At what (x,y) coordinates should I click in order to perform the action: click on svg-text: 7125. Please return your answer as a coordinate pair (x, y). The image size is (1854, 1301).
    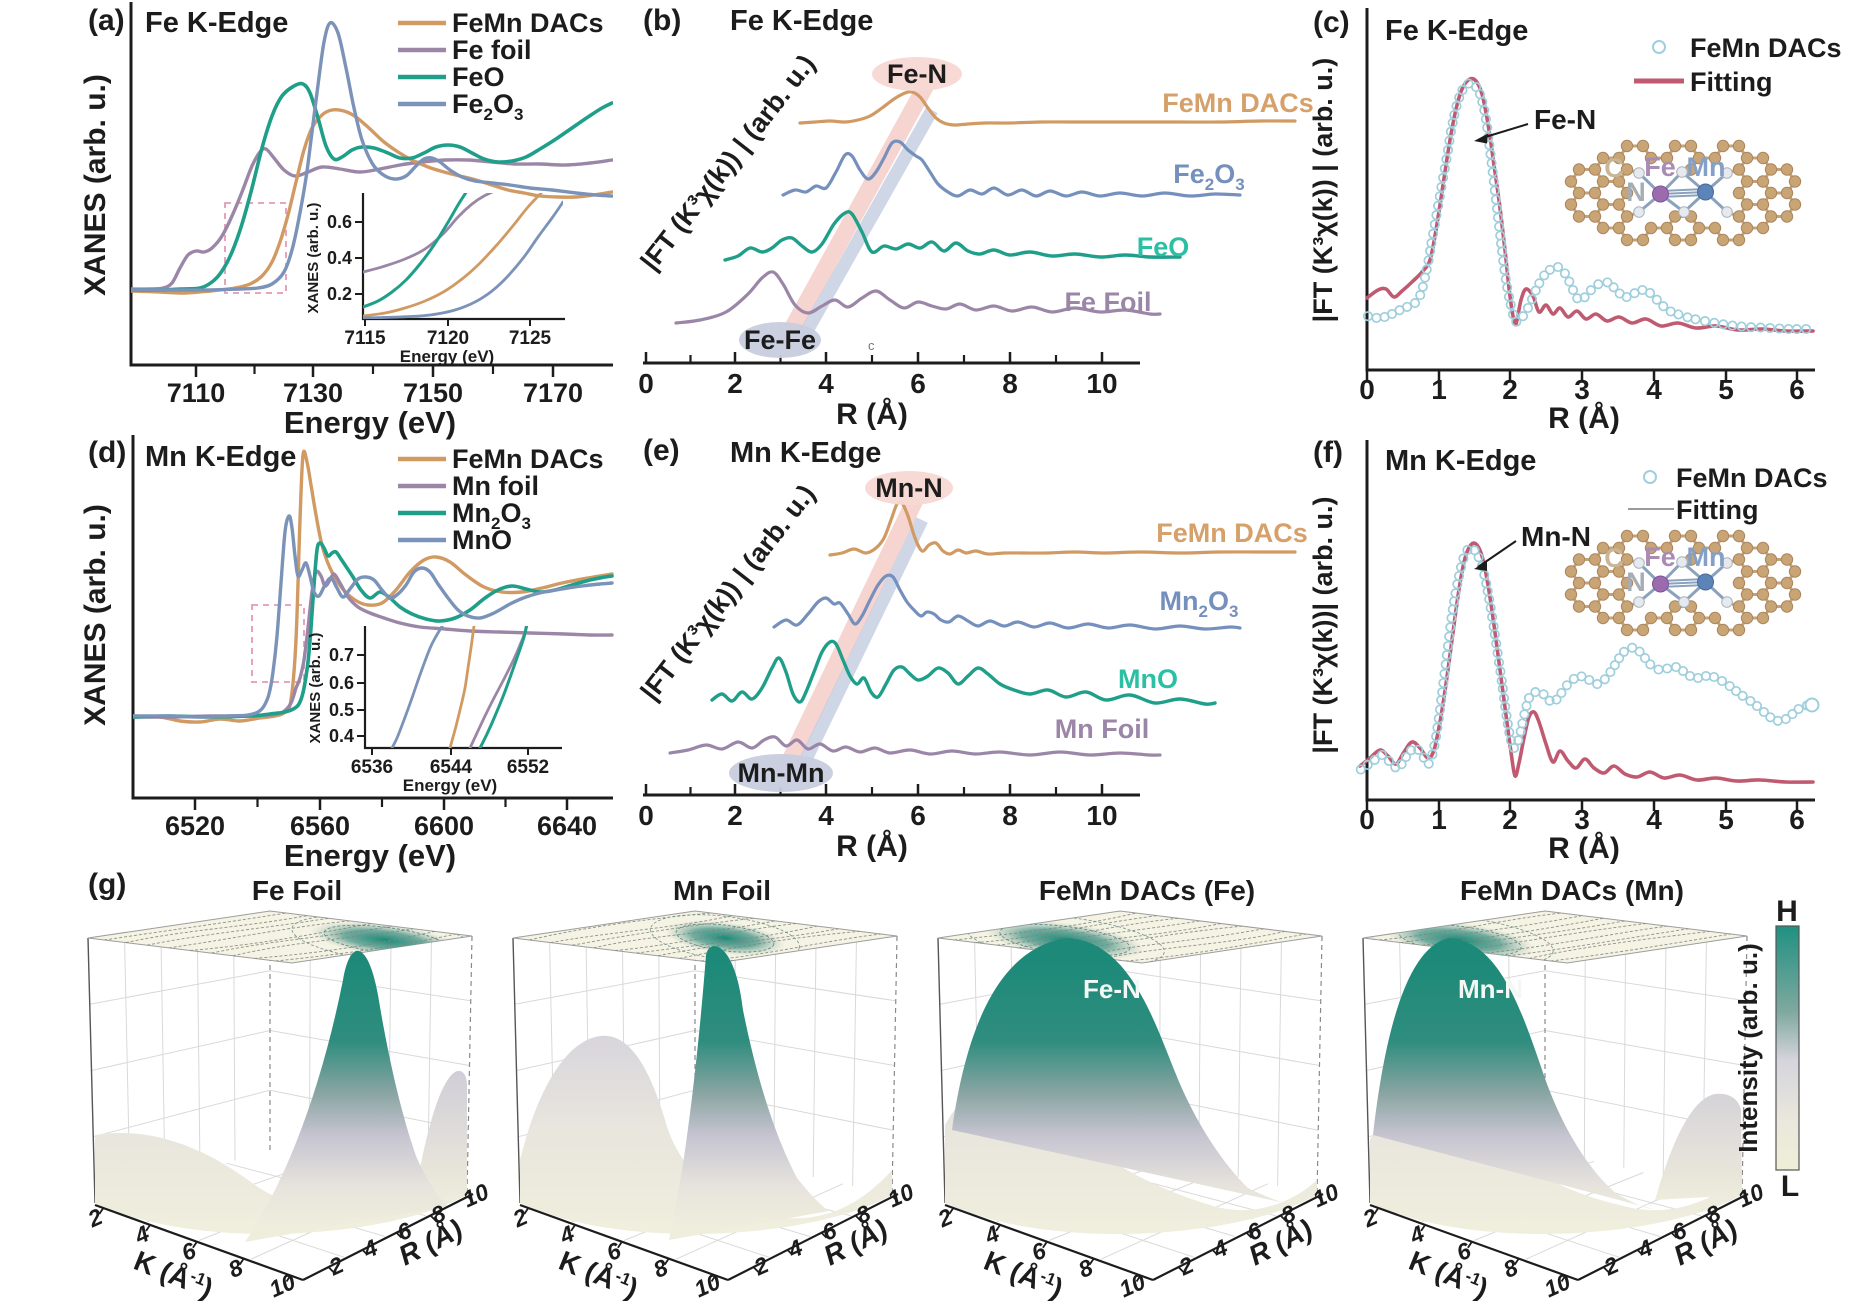
    Looking at the image, I should click on (530, 338).